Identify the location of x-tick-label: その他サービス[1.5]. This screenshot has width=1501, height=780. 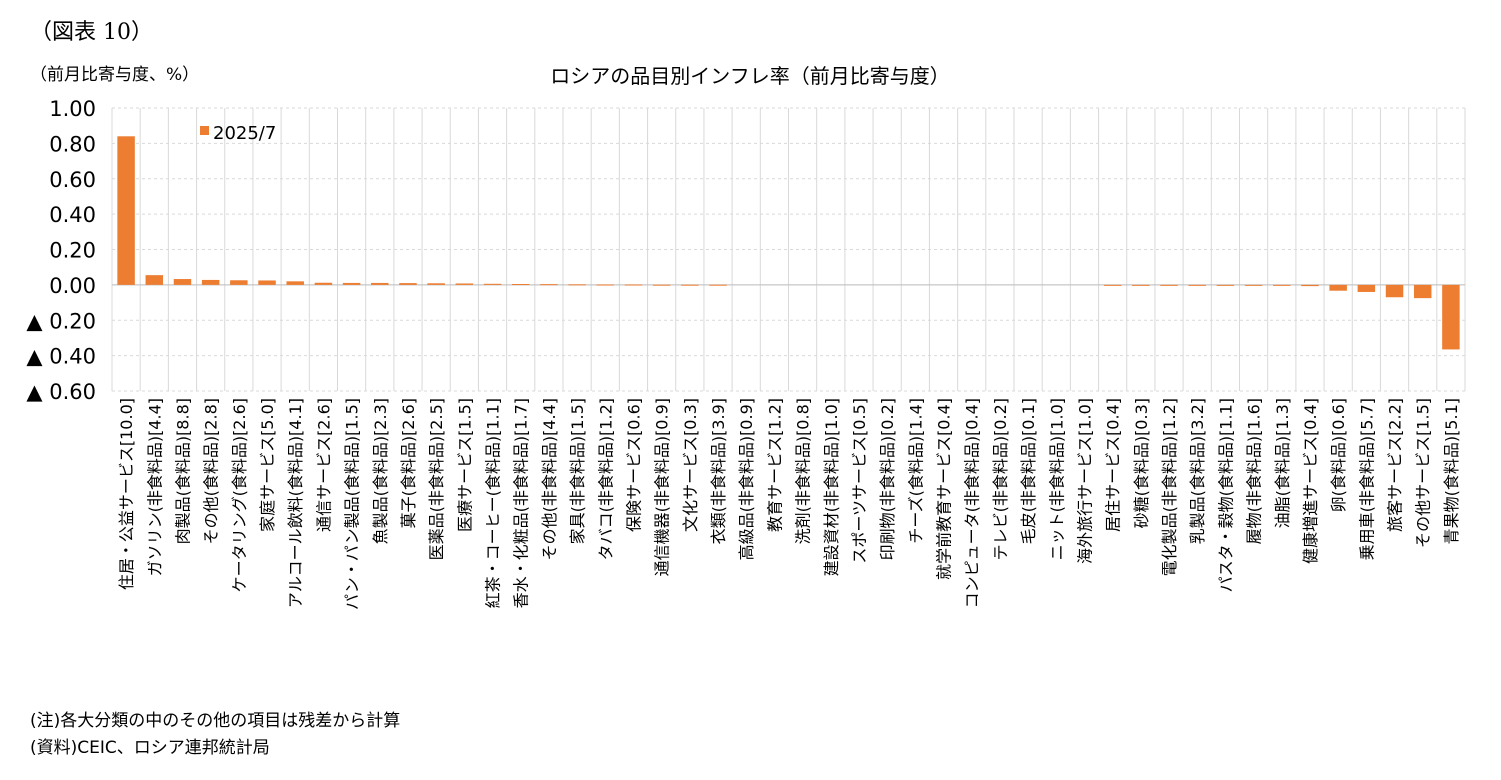
(1423, 473).